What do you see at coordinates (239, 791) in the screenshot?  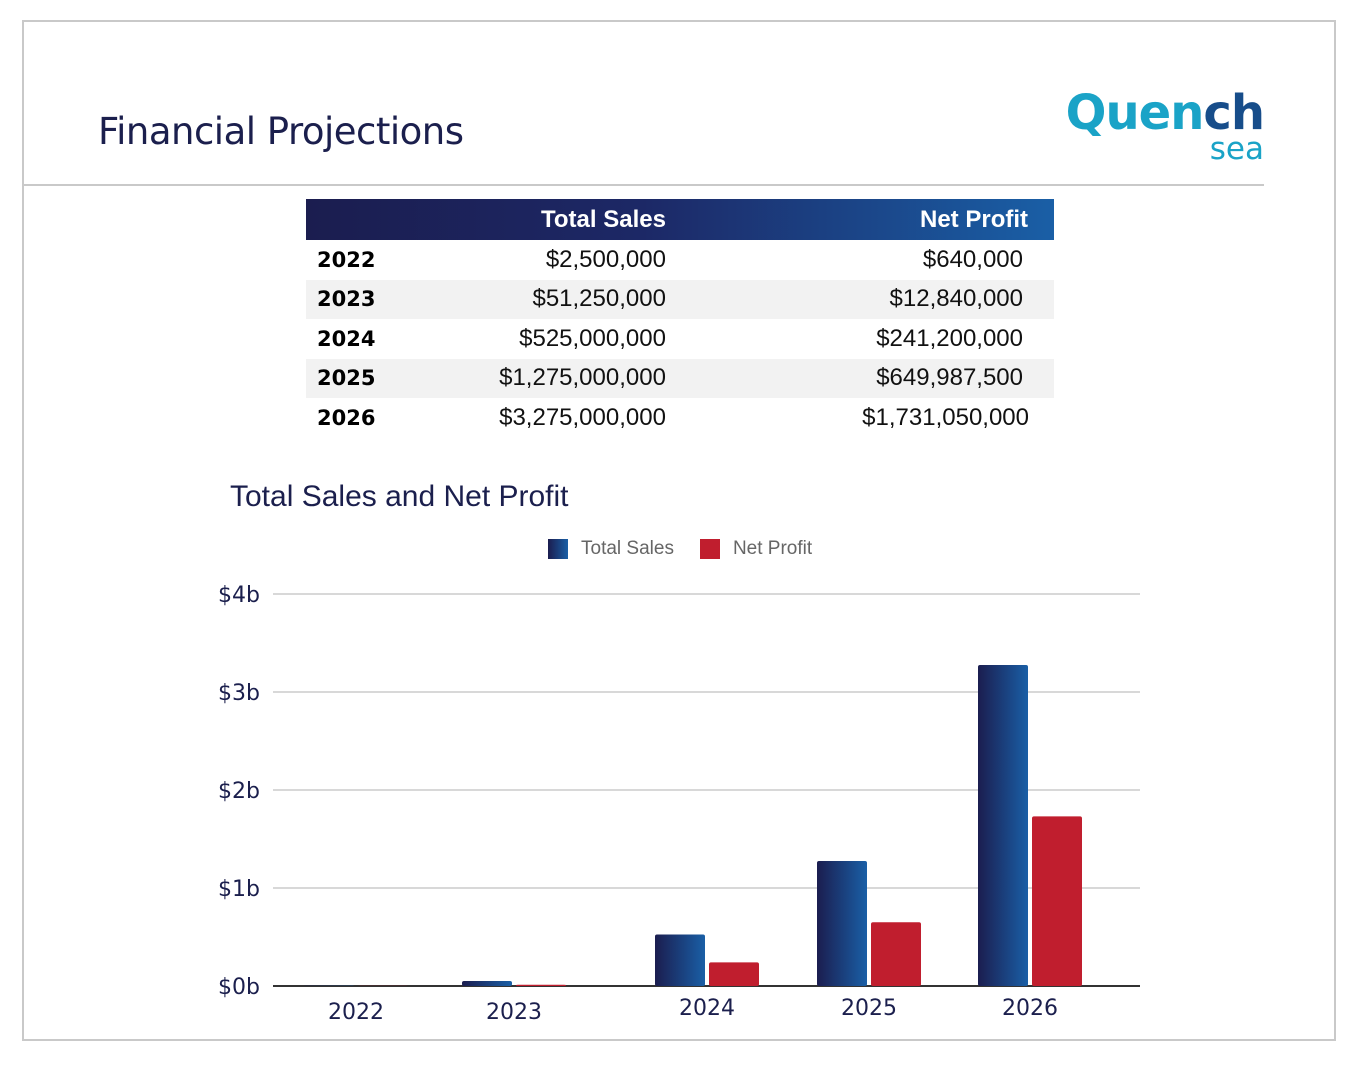 I see `y-tick-label: $2b` at bounding box center [239, 791].